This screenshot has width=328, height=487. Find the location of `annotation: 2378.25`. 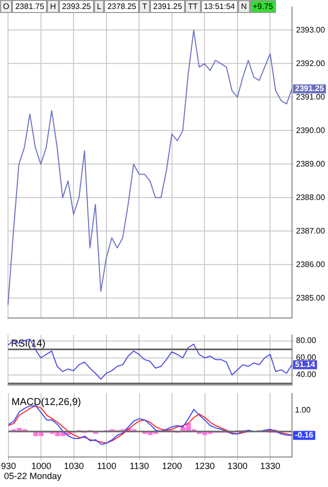

annotation: 2378.25 is located at coordinates (122, 6).